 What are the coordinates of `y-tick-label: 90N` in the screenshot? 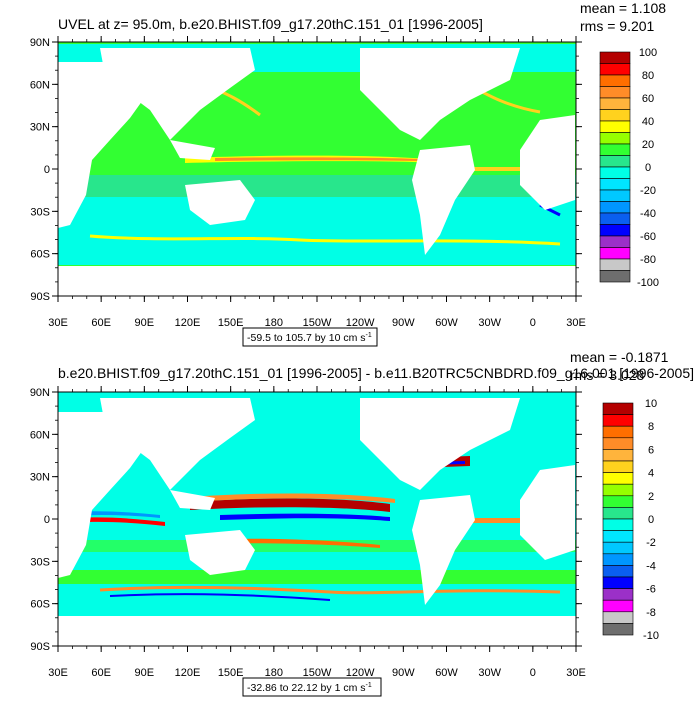 It's located at (40, 393).